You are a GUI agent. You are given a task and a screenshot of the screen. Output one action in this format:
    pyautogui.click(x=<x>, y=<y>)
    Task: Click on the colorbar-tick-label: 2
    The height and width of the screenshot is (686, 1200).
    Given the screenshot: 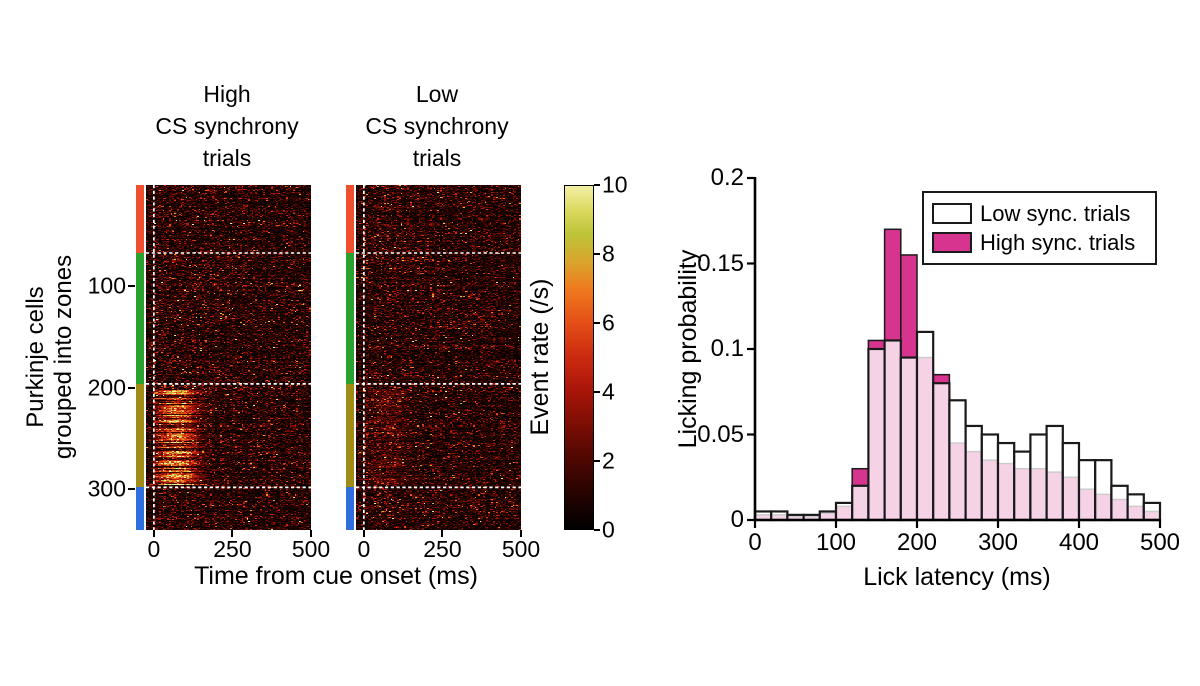 What is the action you would take?
    pyautogui.click(x=608, y=460)
    